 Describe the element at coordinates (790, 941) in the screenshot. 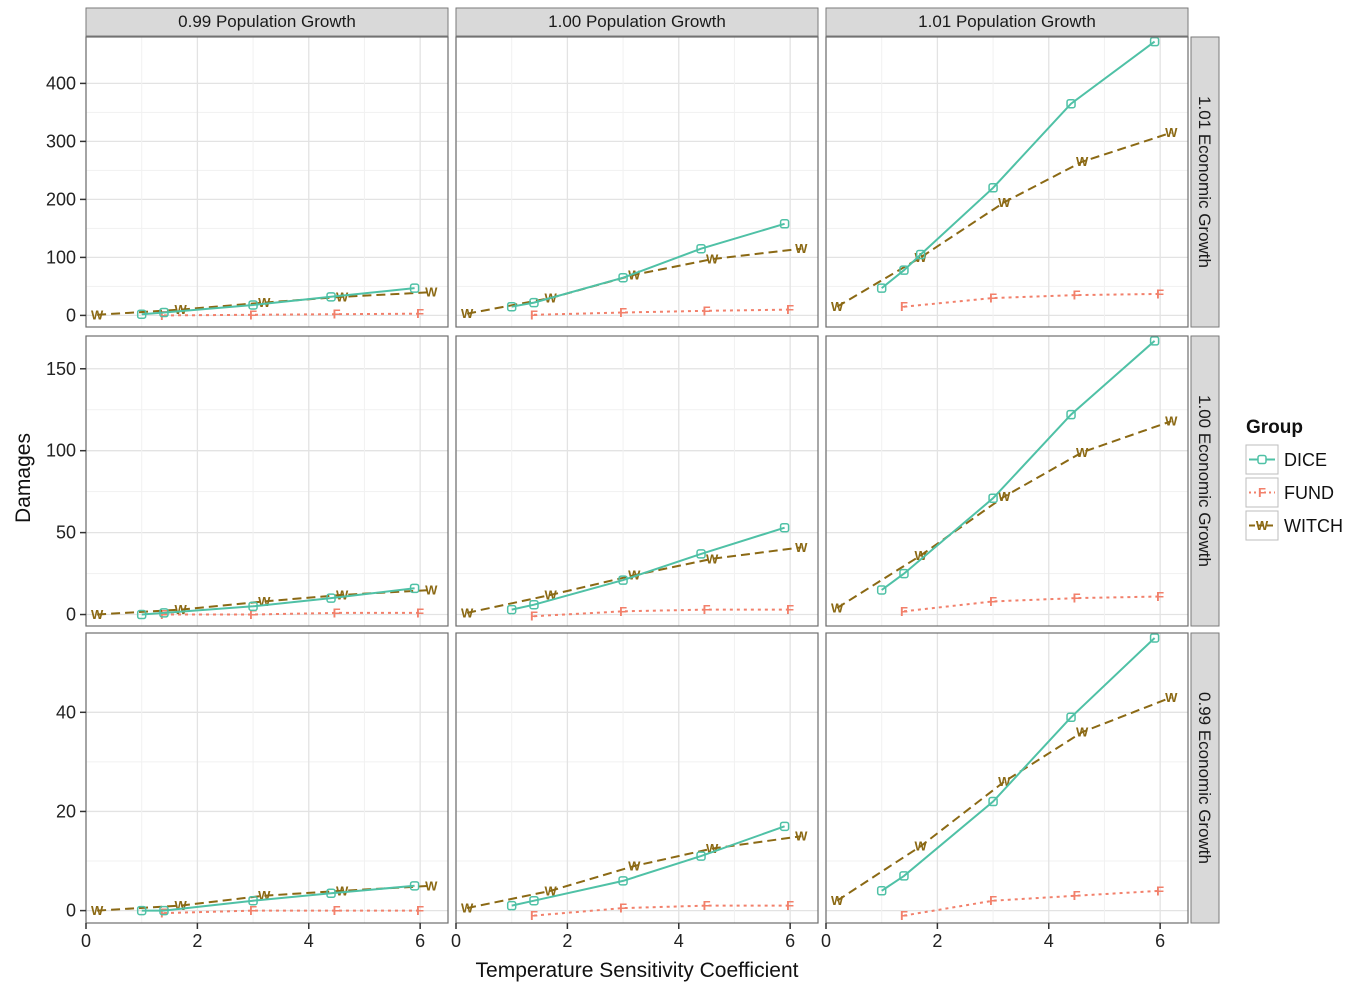

I see `x-tick-label: 6` at that location.